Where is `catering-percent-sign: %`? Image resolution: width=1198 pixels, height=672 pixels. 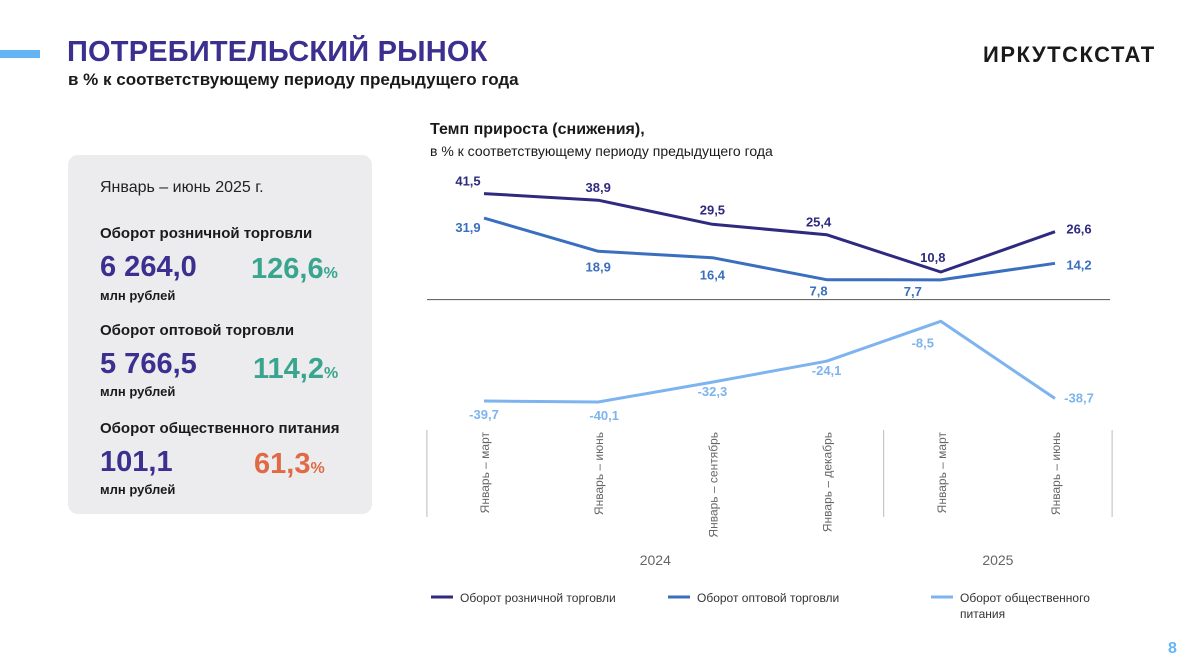 catering-percent-sign: % is located at coordinates (317, 468).